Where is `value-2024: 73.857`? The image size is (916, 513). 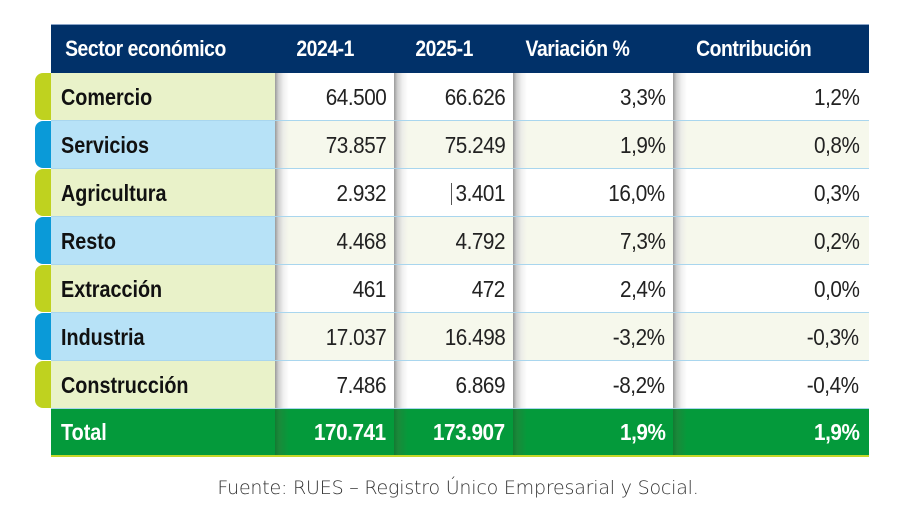
value-2024: 73.857 is located at coordinates (355, 145).